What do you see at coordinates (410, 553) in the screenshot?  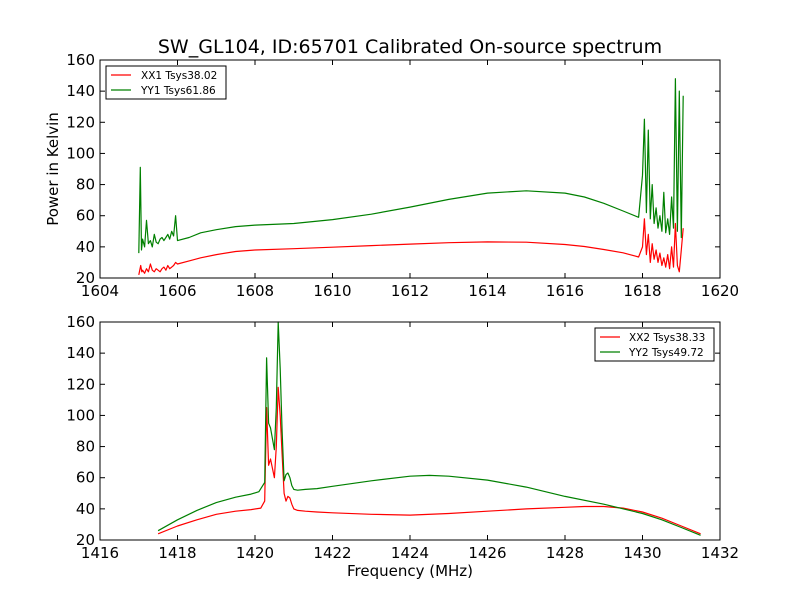 I see `bottom-x-tick-label: 1424` at bounding box center [410, 553].